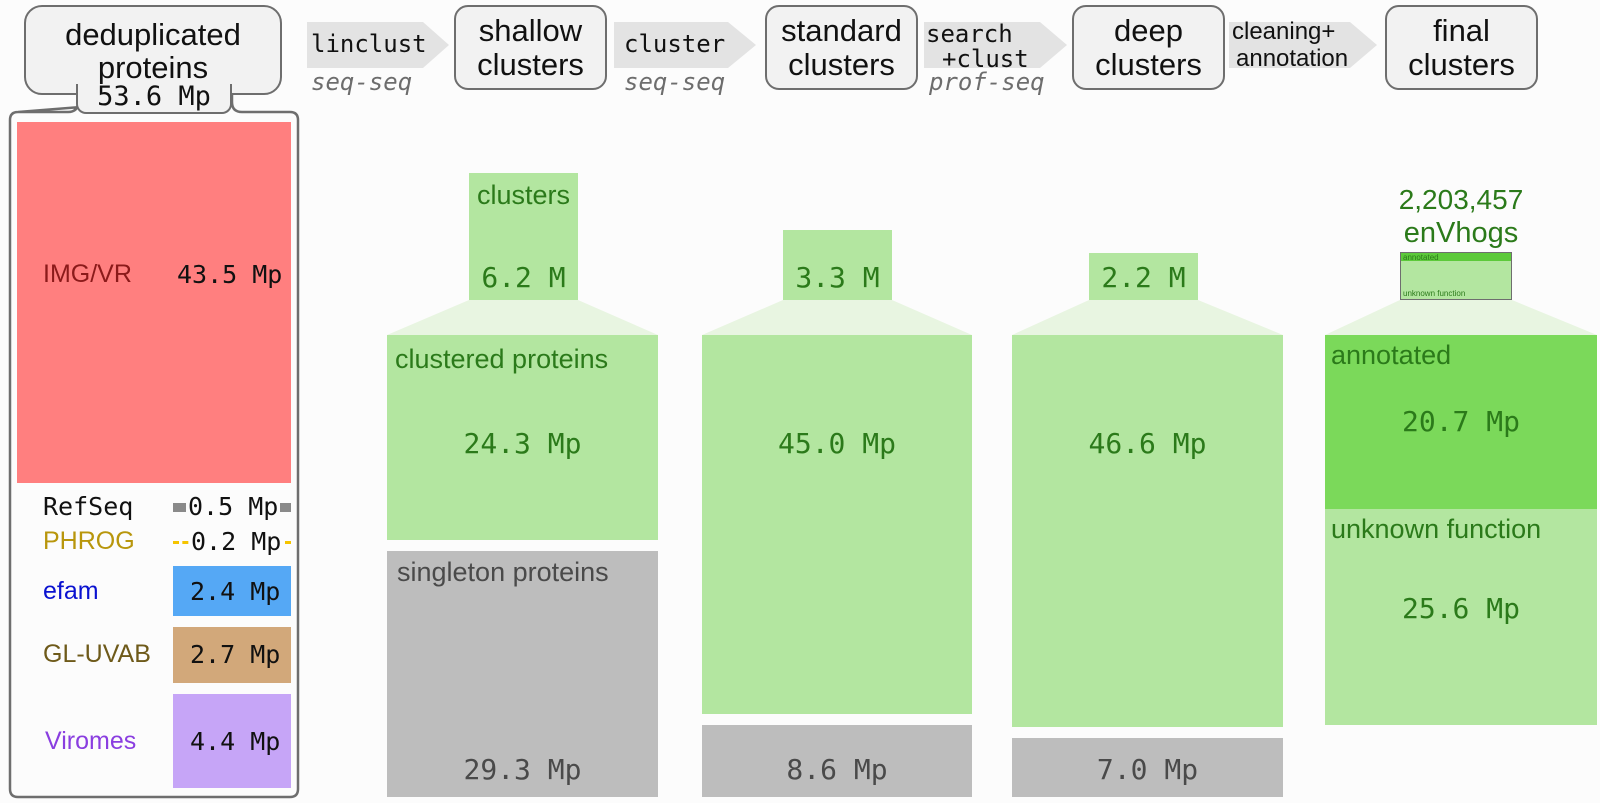 Image resolution: width=1600 pixels, height=803 pixels. What do you see at coordinates (1391, 355) in the screenshot?
I see `final-annotated-label: annotated` at bounding box center [1391, 355].